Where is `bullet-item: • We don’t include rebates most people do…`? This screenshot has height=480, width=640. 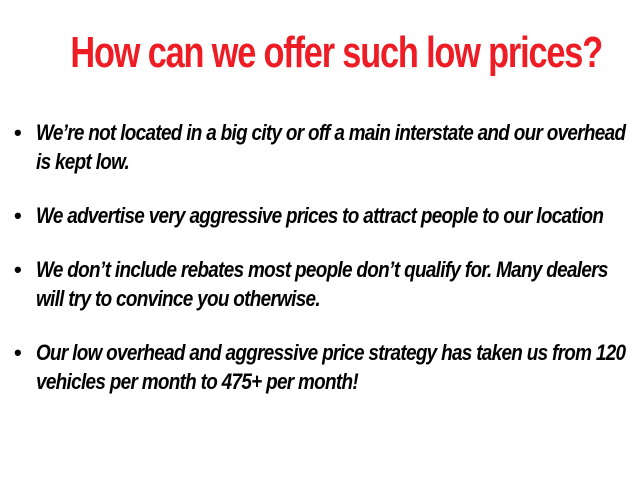 bullet-item: • We don’t include rebates most people do… is located at coordinates (324, 284).